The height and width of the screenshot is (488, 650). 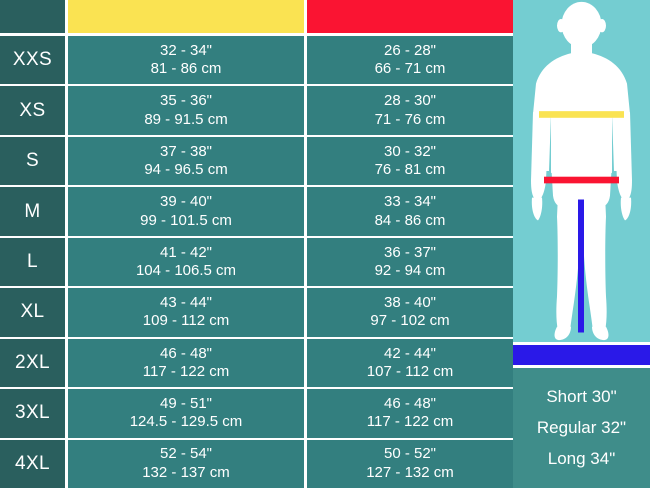 I want to click on chest-cm: 124.5 - 129.5 cm, so click(x=186, y=422).